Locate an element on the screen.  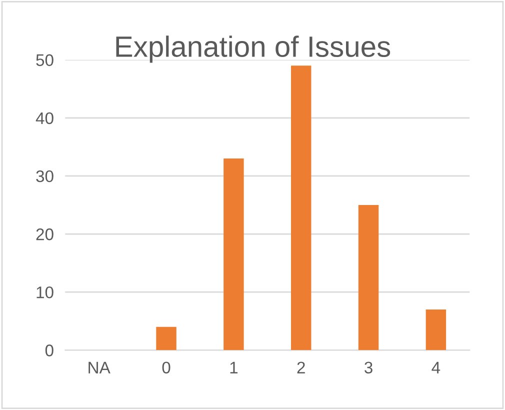
y-tick-label: 50 is located at coordinates (45, 60).